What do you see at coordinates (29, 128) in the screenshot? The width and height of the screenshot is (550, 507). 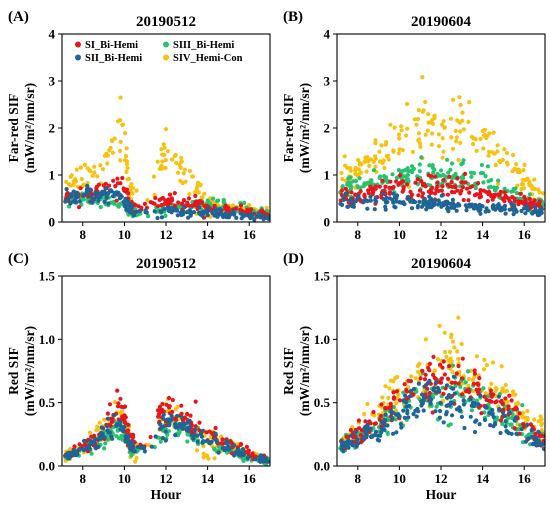 I see `y-axis-unit-label: (mW/m²/nm/sr)` at bounding box center [29, 128].